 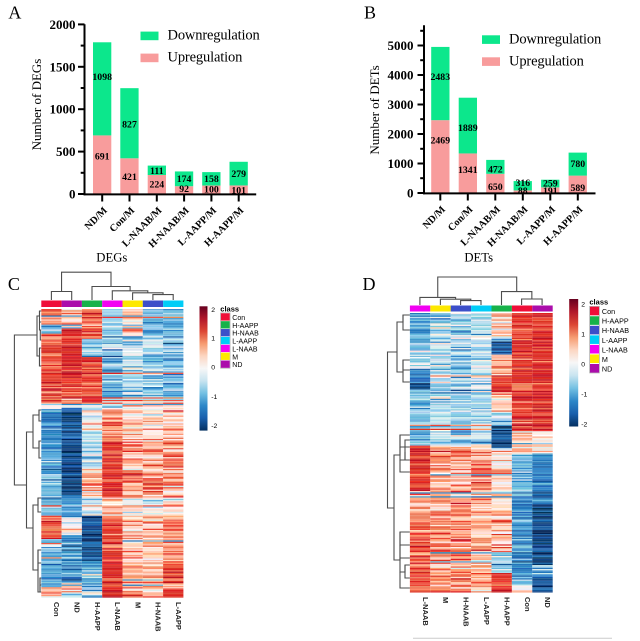 I want to click on svg-text: 158, so click(x=211, y=179).